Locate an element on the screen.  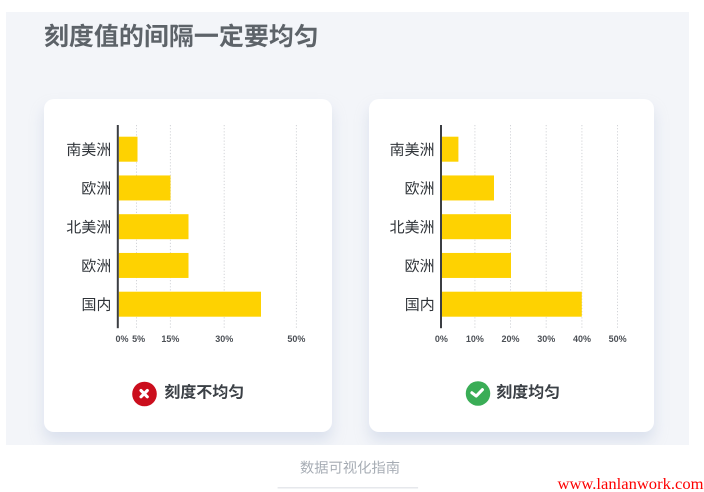
svg-text: 40% is located at coordinates (582, 339).